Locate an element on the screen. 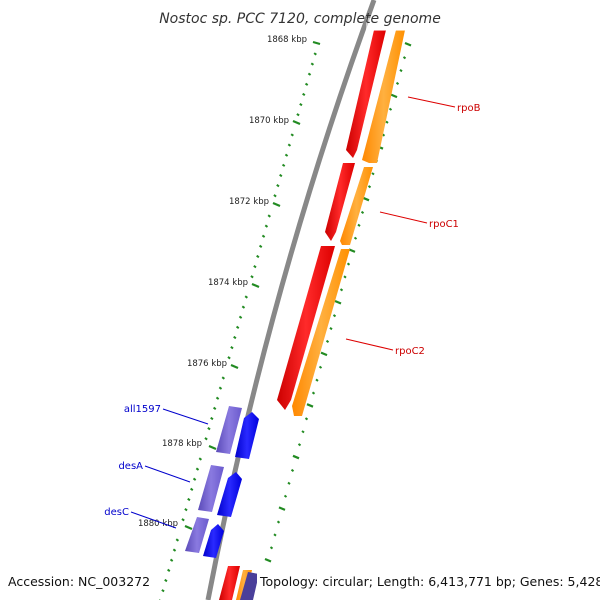  gene-label-all1597: all1597 is located at coordinates (142, 409).